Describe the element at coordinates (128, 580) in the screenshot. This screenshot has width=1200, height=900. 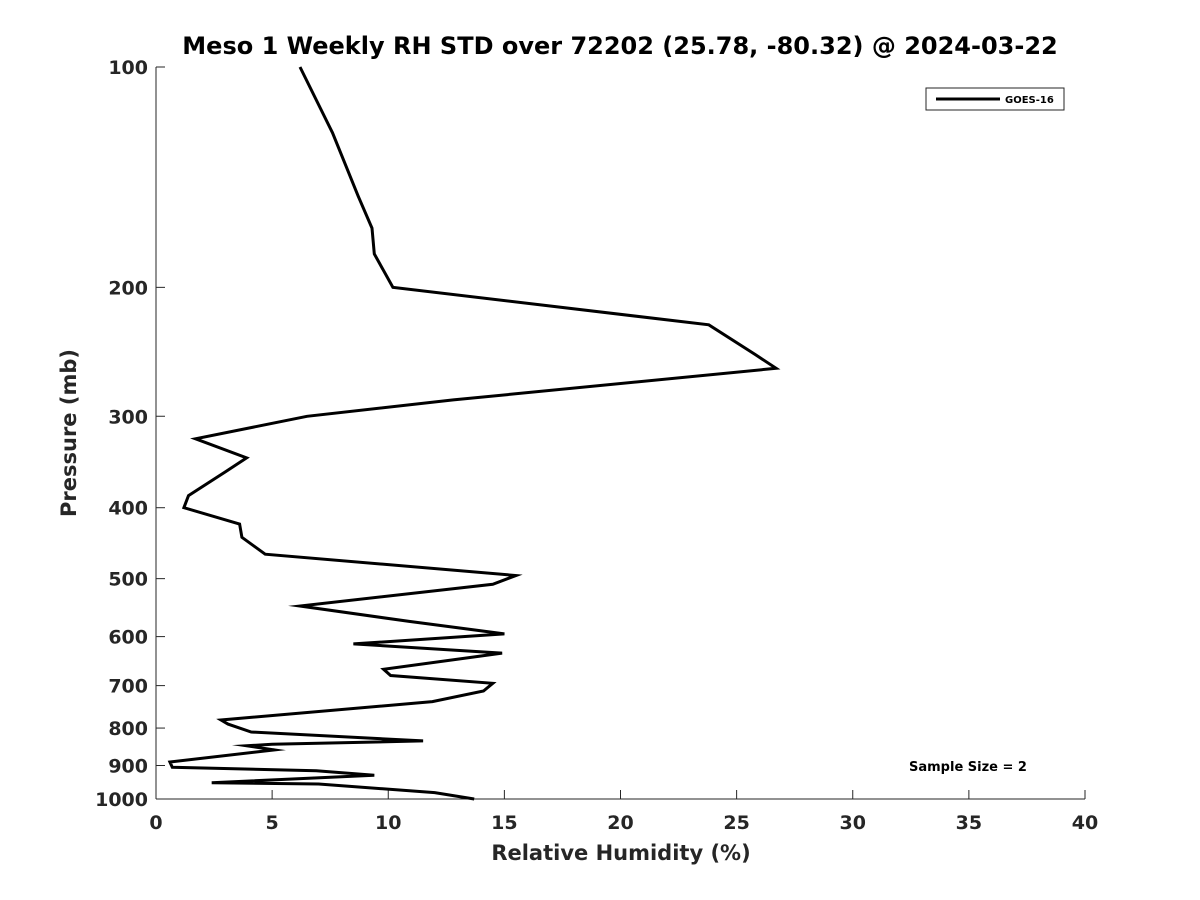
I see `y-tick-label: 500` at that location.